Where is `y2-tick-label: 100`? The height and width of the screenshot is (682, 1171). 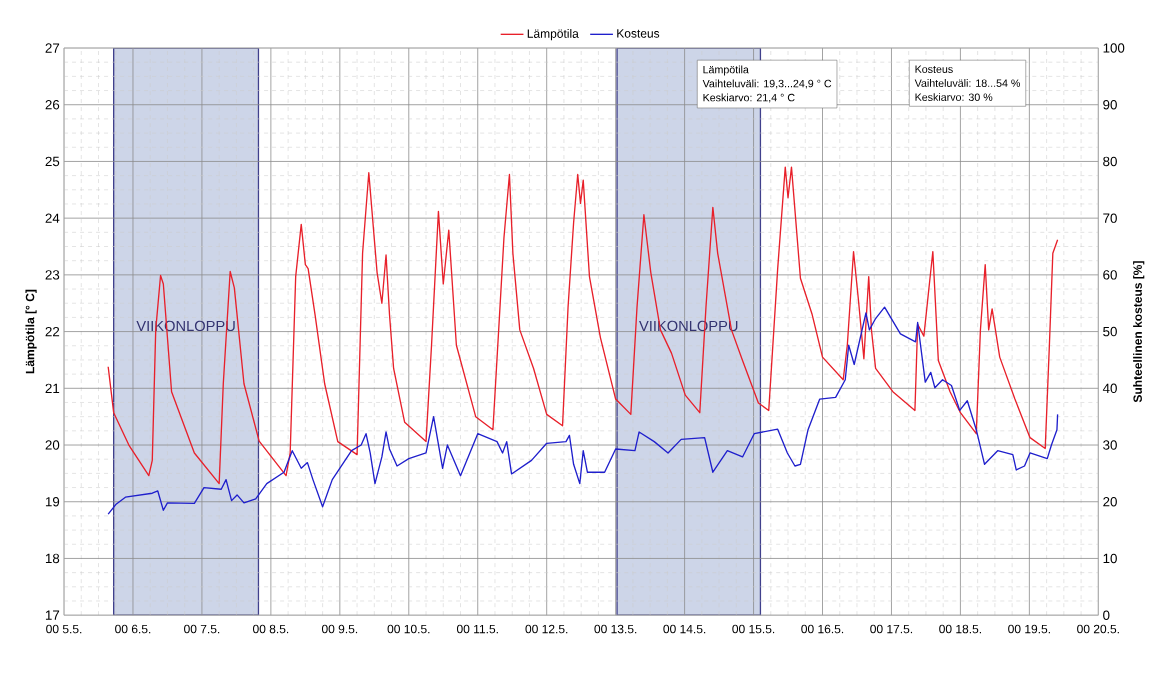
y2-tick-label: 100 is located at coordinates (1114, 48).